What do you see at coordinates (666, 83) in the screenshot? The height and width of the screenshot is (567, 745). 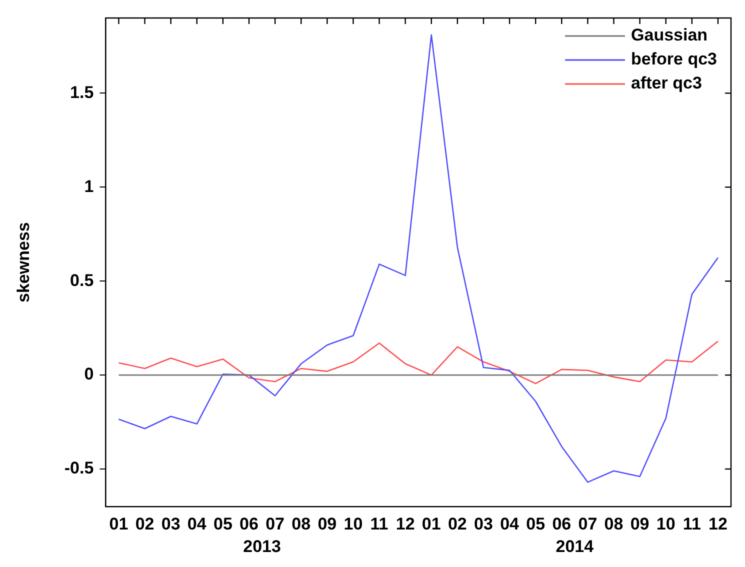 I see `legend-label: after qc3` at bounding box center [666, 83].